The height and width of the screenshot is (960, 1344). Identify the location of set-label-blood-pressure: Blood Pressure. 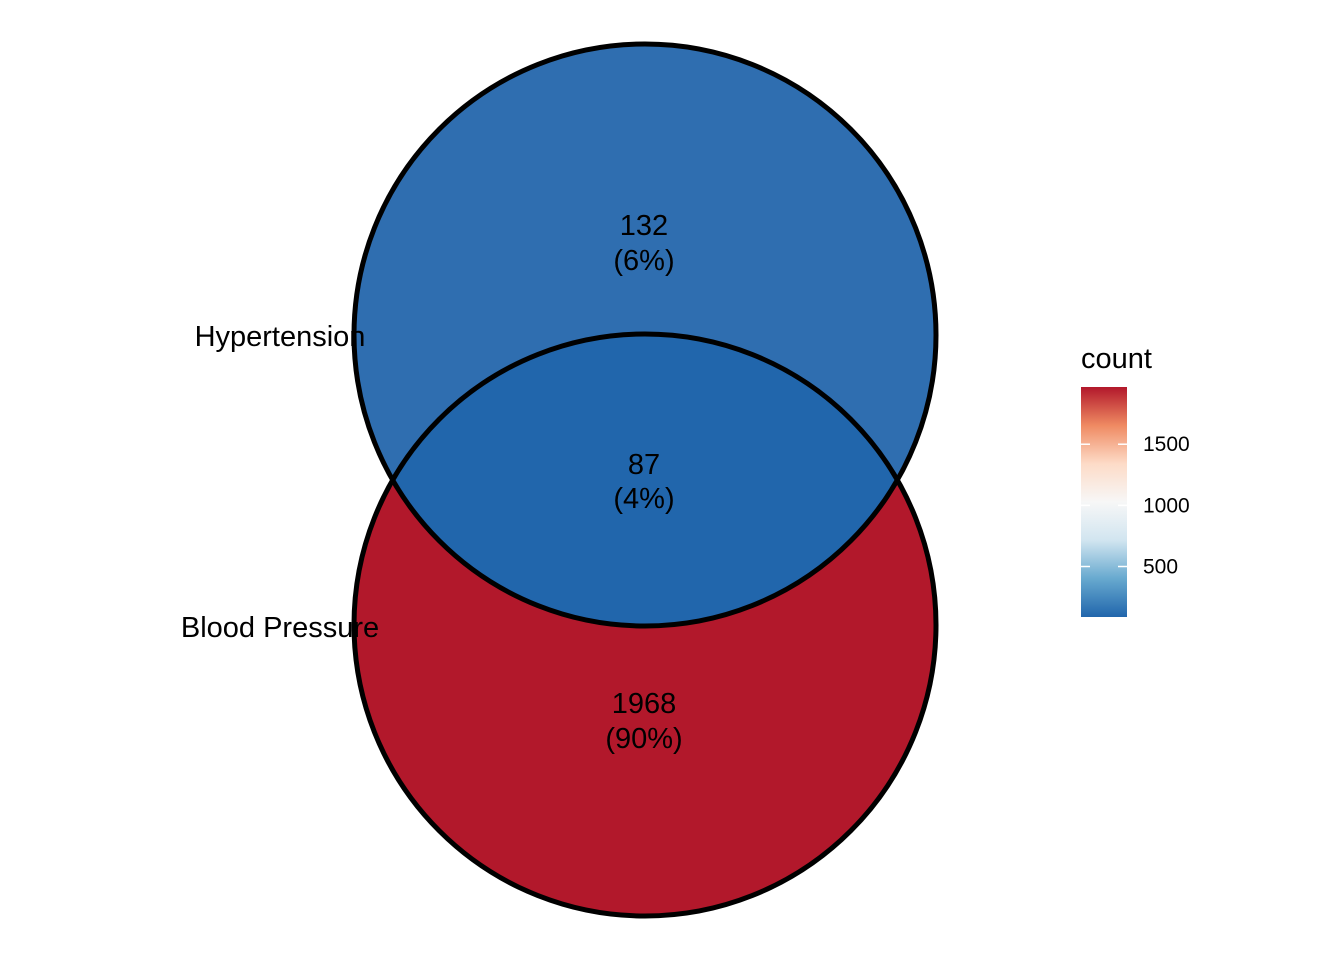
(280, 628).